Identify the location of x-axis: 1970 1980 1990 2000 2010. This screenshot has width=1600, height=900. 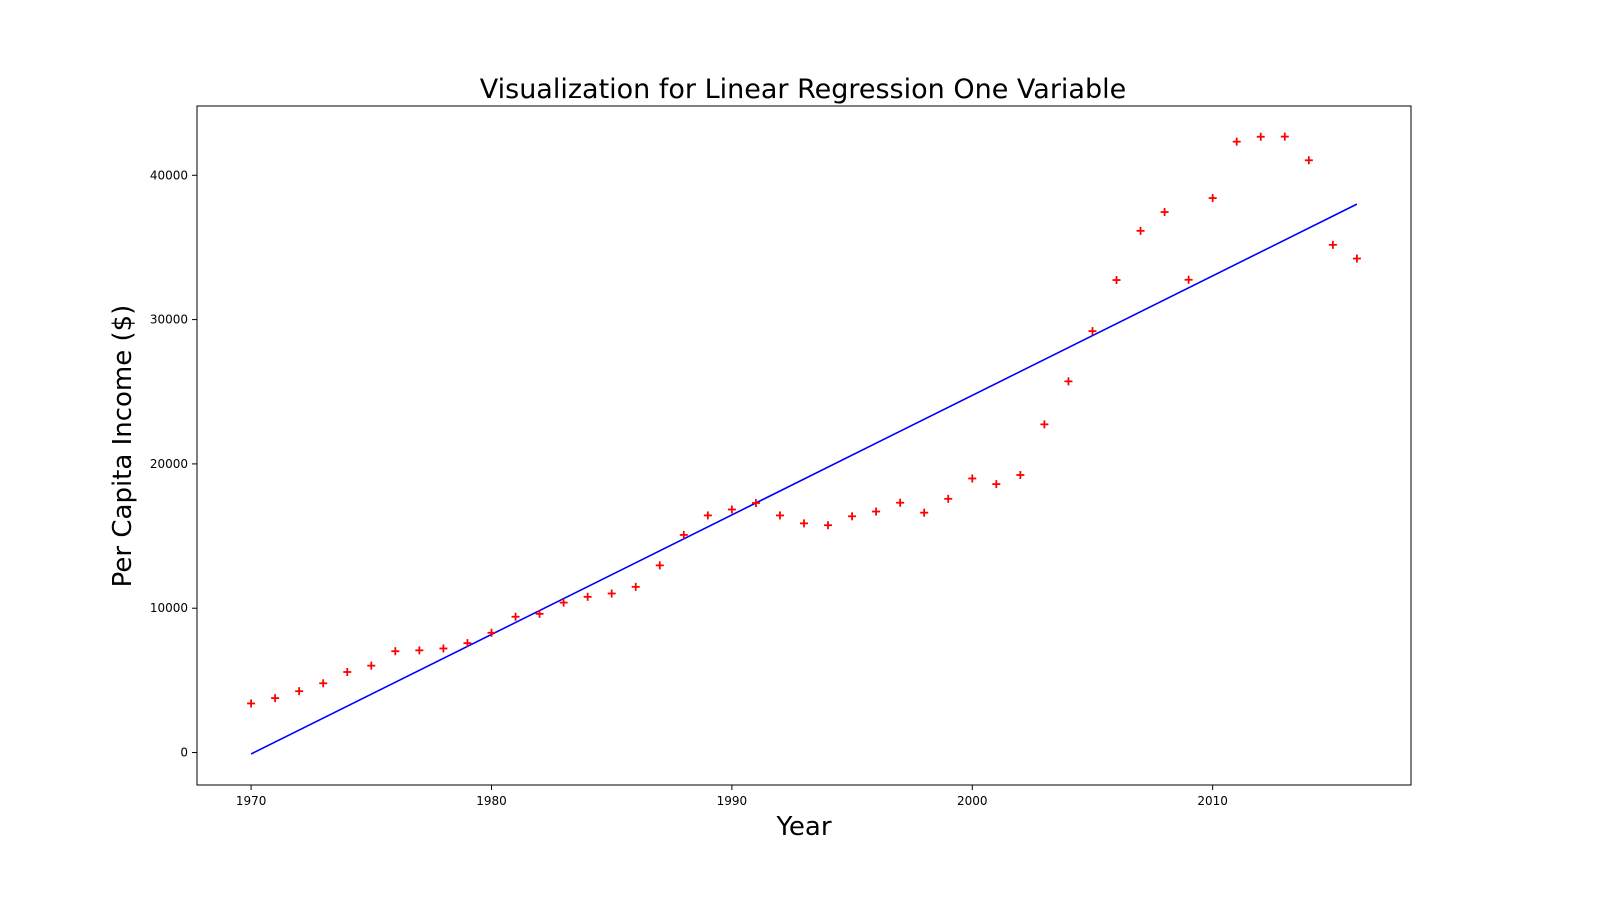
(732, 796).